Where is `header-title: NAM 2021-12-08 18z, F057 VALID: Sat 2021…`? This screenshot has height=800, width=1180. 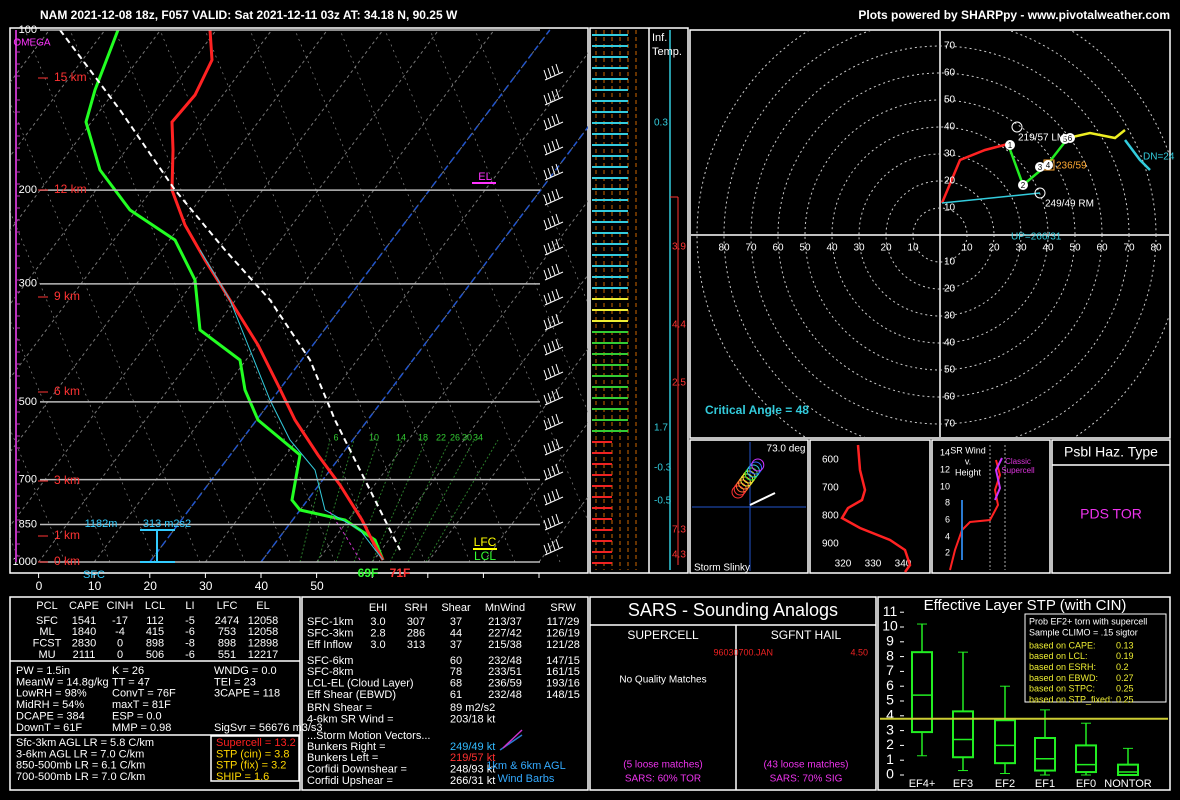 header-title: NAM 2021-12-08 18z, F057 VALID: Sat 2021… is located at coordinates (249, 15).